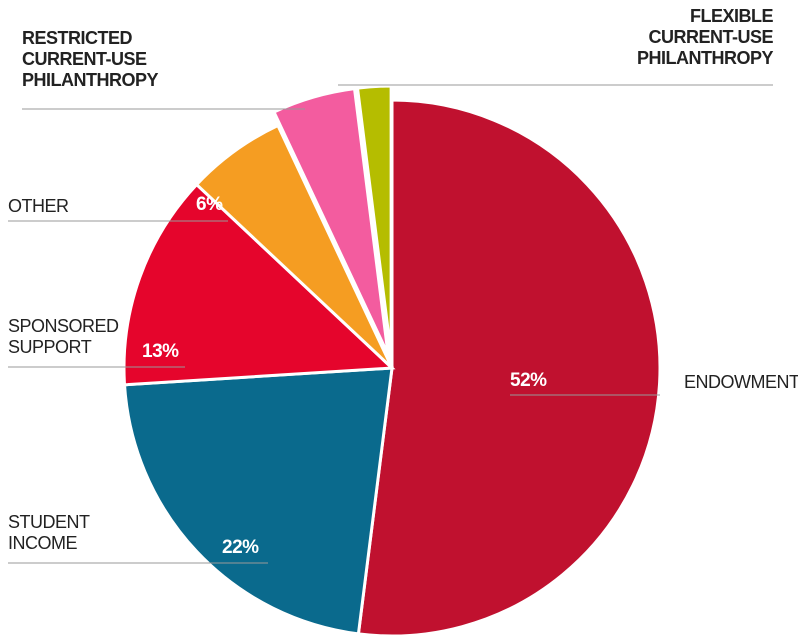 The height and width of the screenshot is (635, 798). What do you see at coordinates (528, 380) in the screenshot?
I see `value-label: 52%` at bounding box center [528, 380].